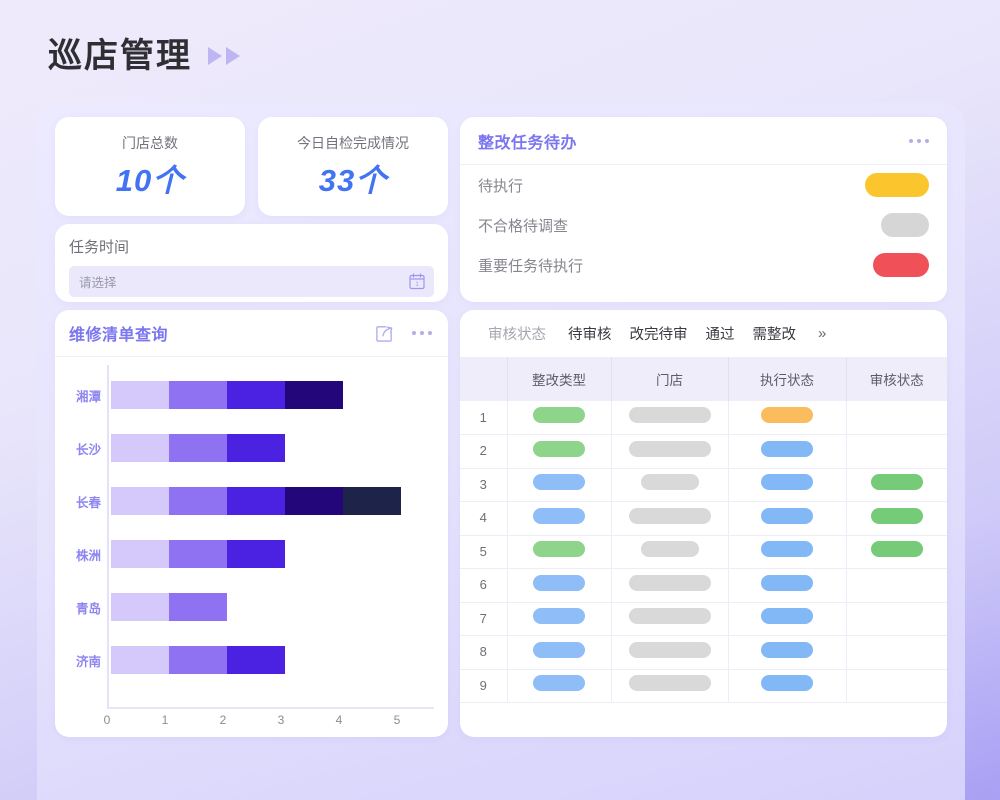 Image resolution: width=1000 pixels, height=800 pixels. What do you see at coordinates (417, 285) in the screenshot?
I see `svg-text: 1` at bounding box center [417, 285].